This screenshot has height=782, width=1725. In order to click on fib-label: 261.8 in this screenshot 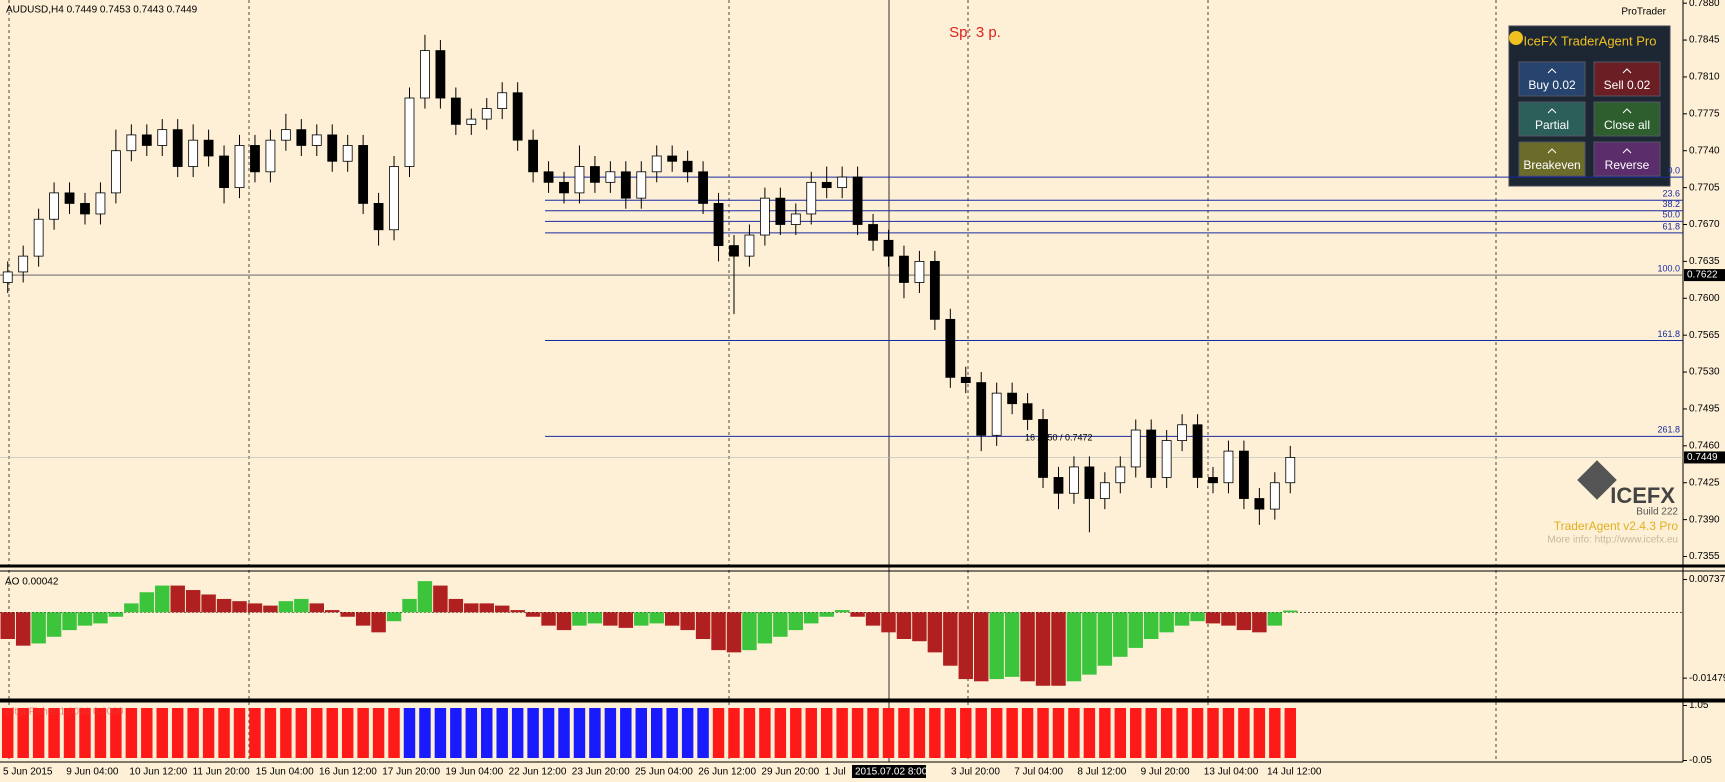, I will do `click(1668, 430)`.